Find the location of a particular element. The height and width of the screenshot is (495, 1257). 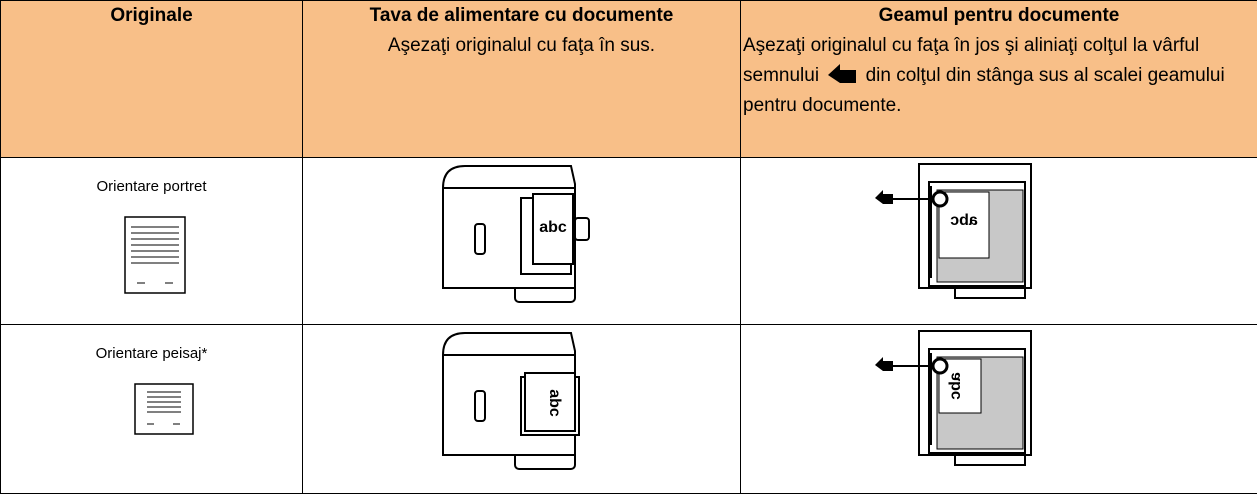

column-text: Aşezaţi originalul cu faţa în sus. is located at coordinates (521, 45).